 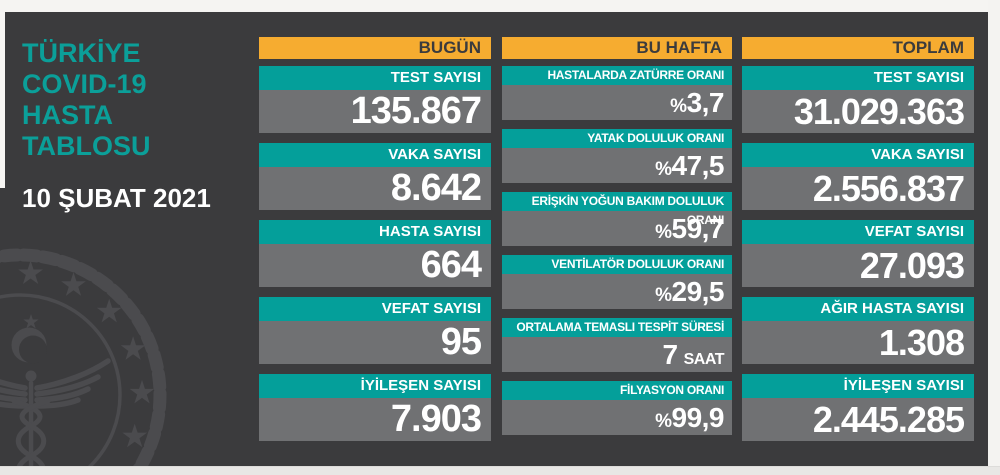 What do you see at coordinates (698, 165) in the screenshot?
I see `stat-value-number: 47,5` at bounding box center [698, 165].